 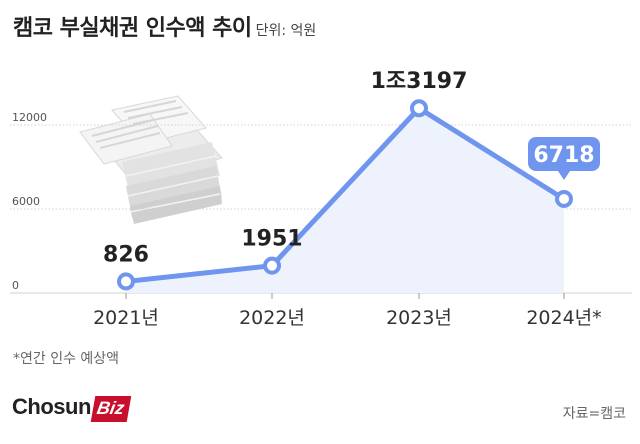 I want to click on x-tick-label: 2021년, so click(x=126, y=318).